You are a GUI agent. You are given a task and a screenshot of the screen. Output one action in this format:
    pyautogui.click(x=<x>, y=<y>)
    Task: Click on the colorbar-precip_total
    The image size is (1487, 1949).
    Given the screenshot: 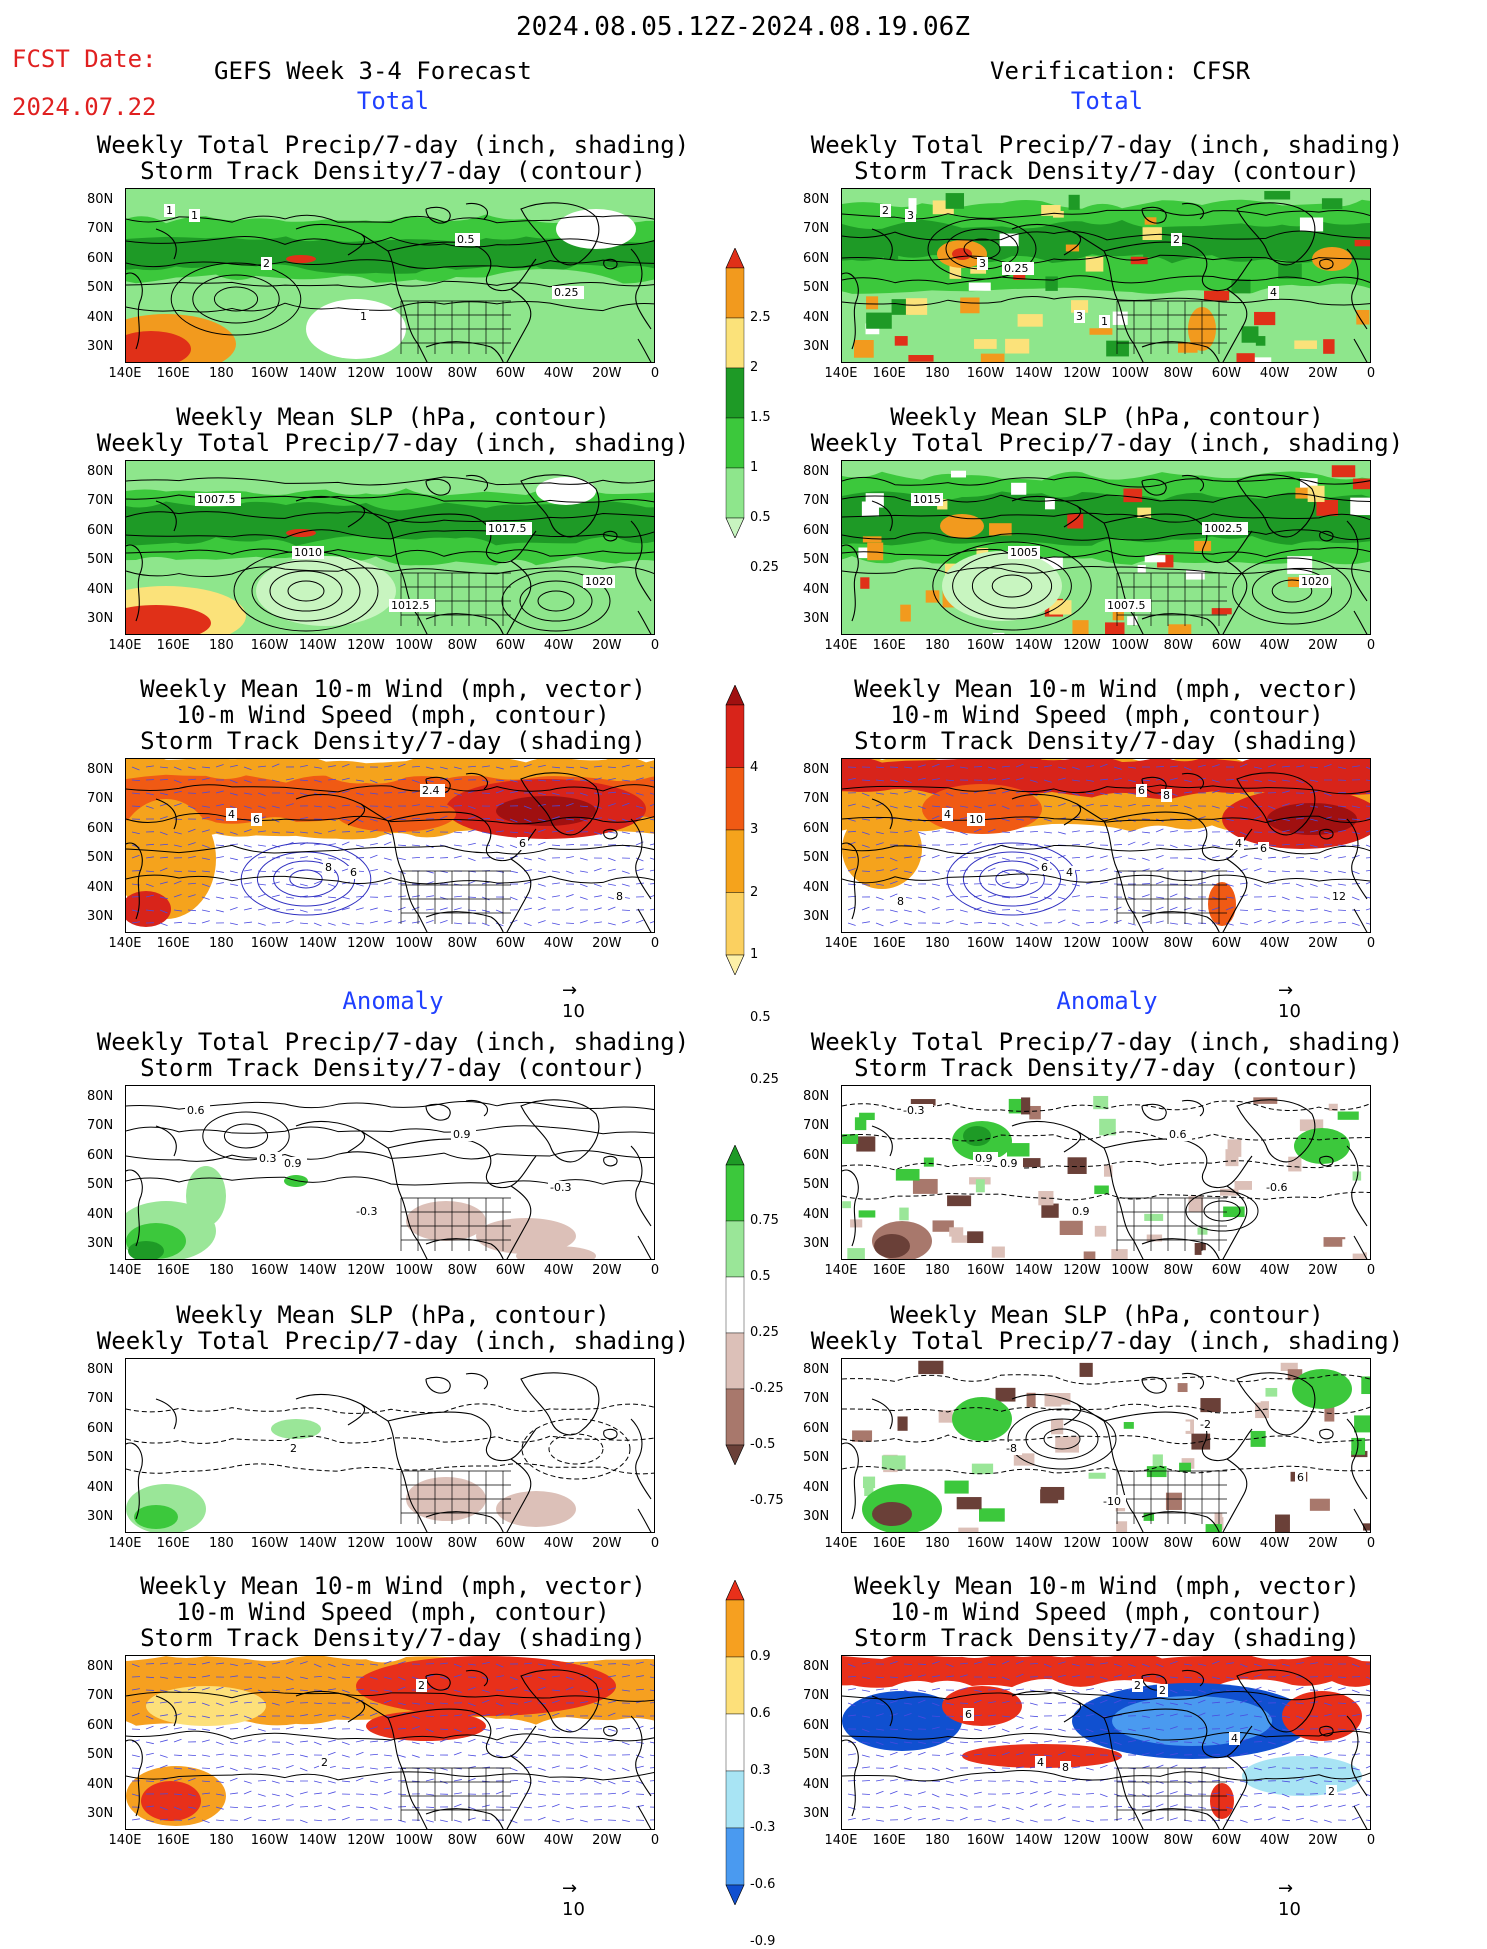 What is the action you would take?
    pyautogui.click(x=735, y=395)
    